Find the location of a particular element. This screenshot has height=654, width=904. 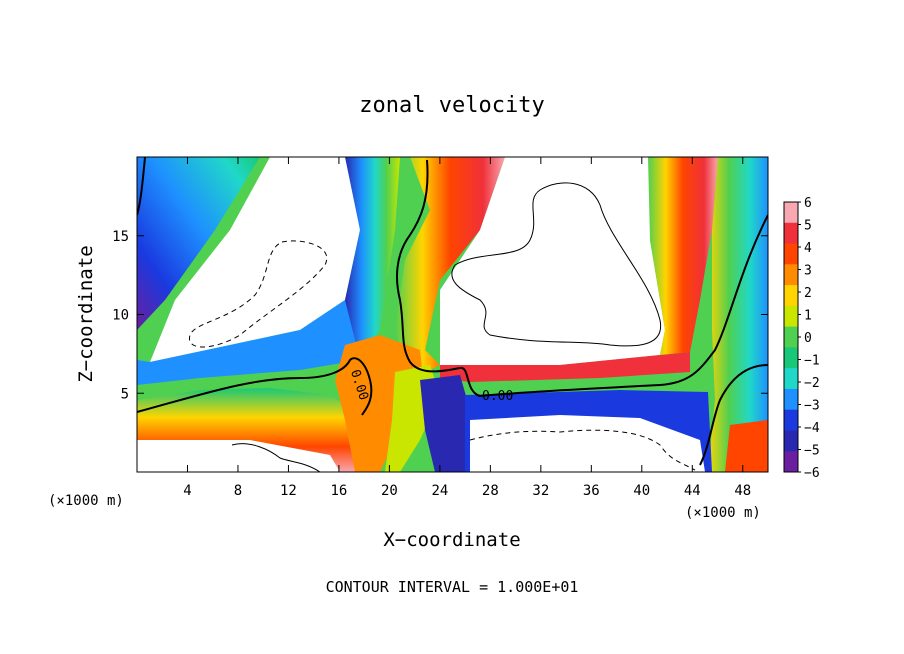

x-unit-right: (×1000 m) is located at coordinates (723, 513).